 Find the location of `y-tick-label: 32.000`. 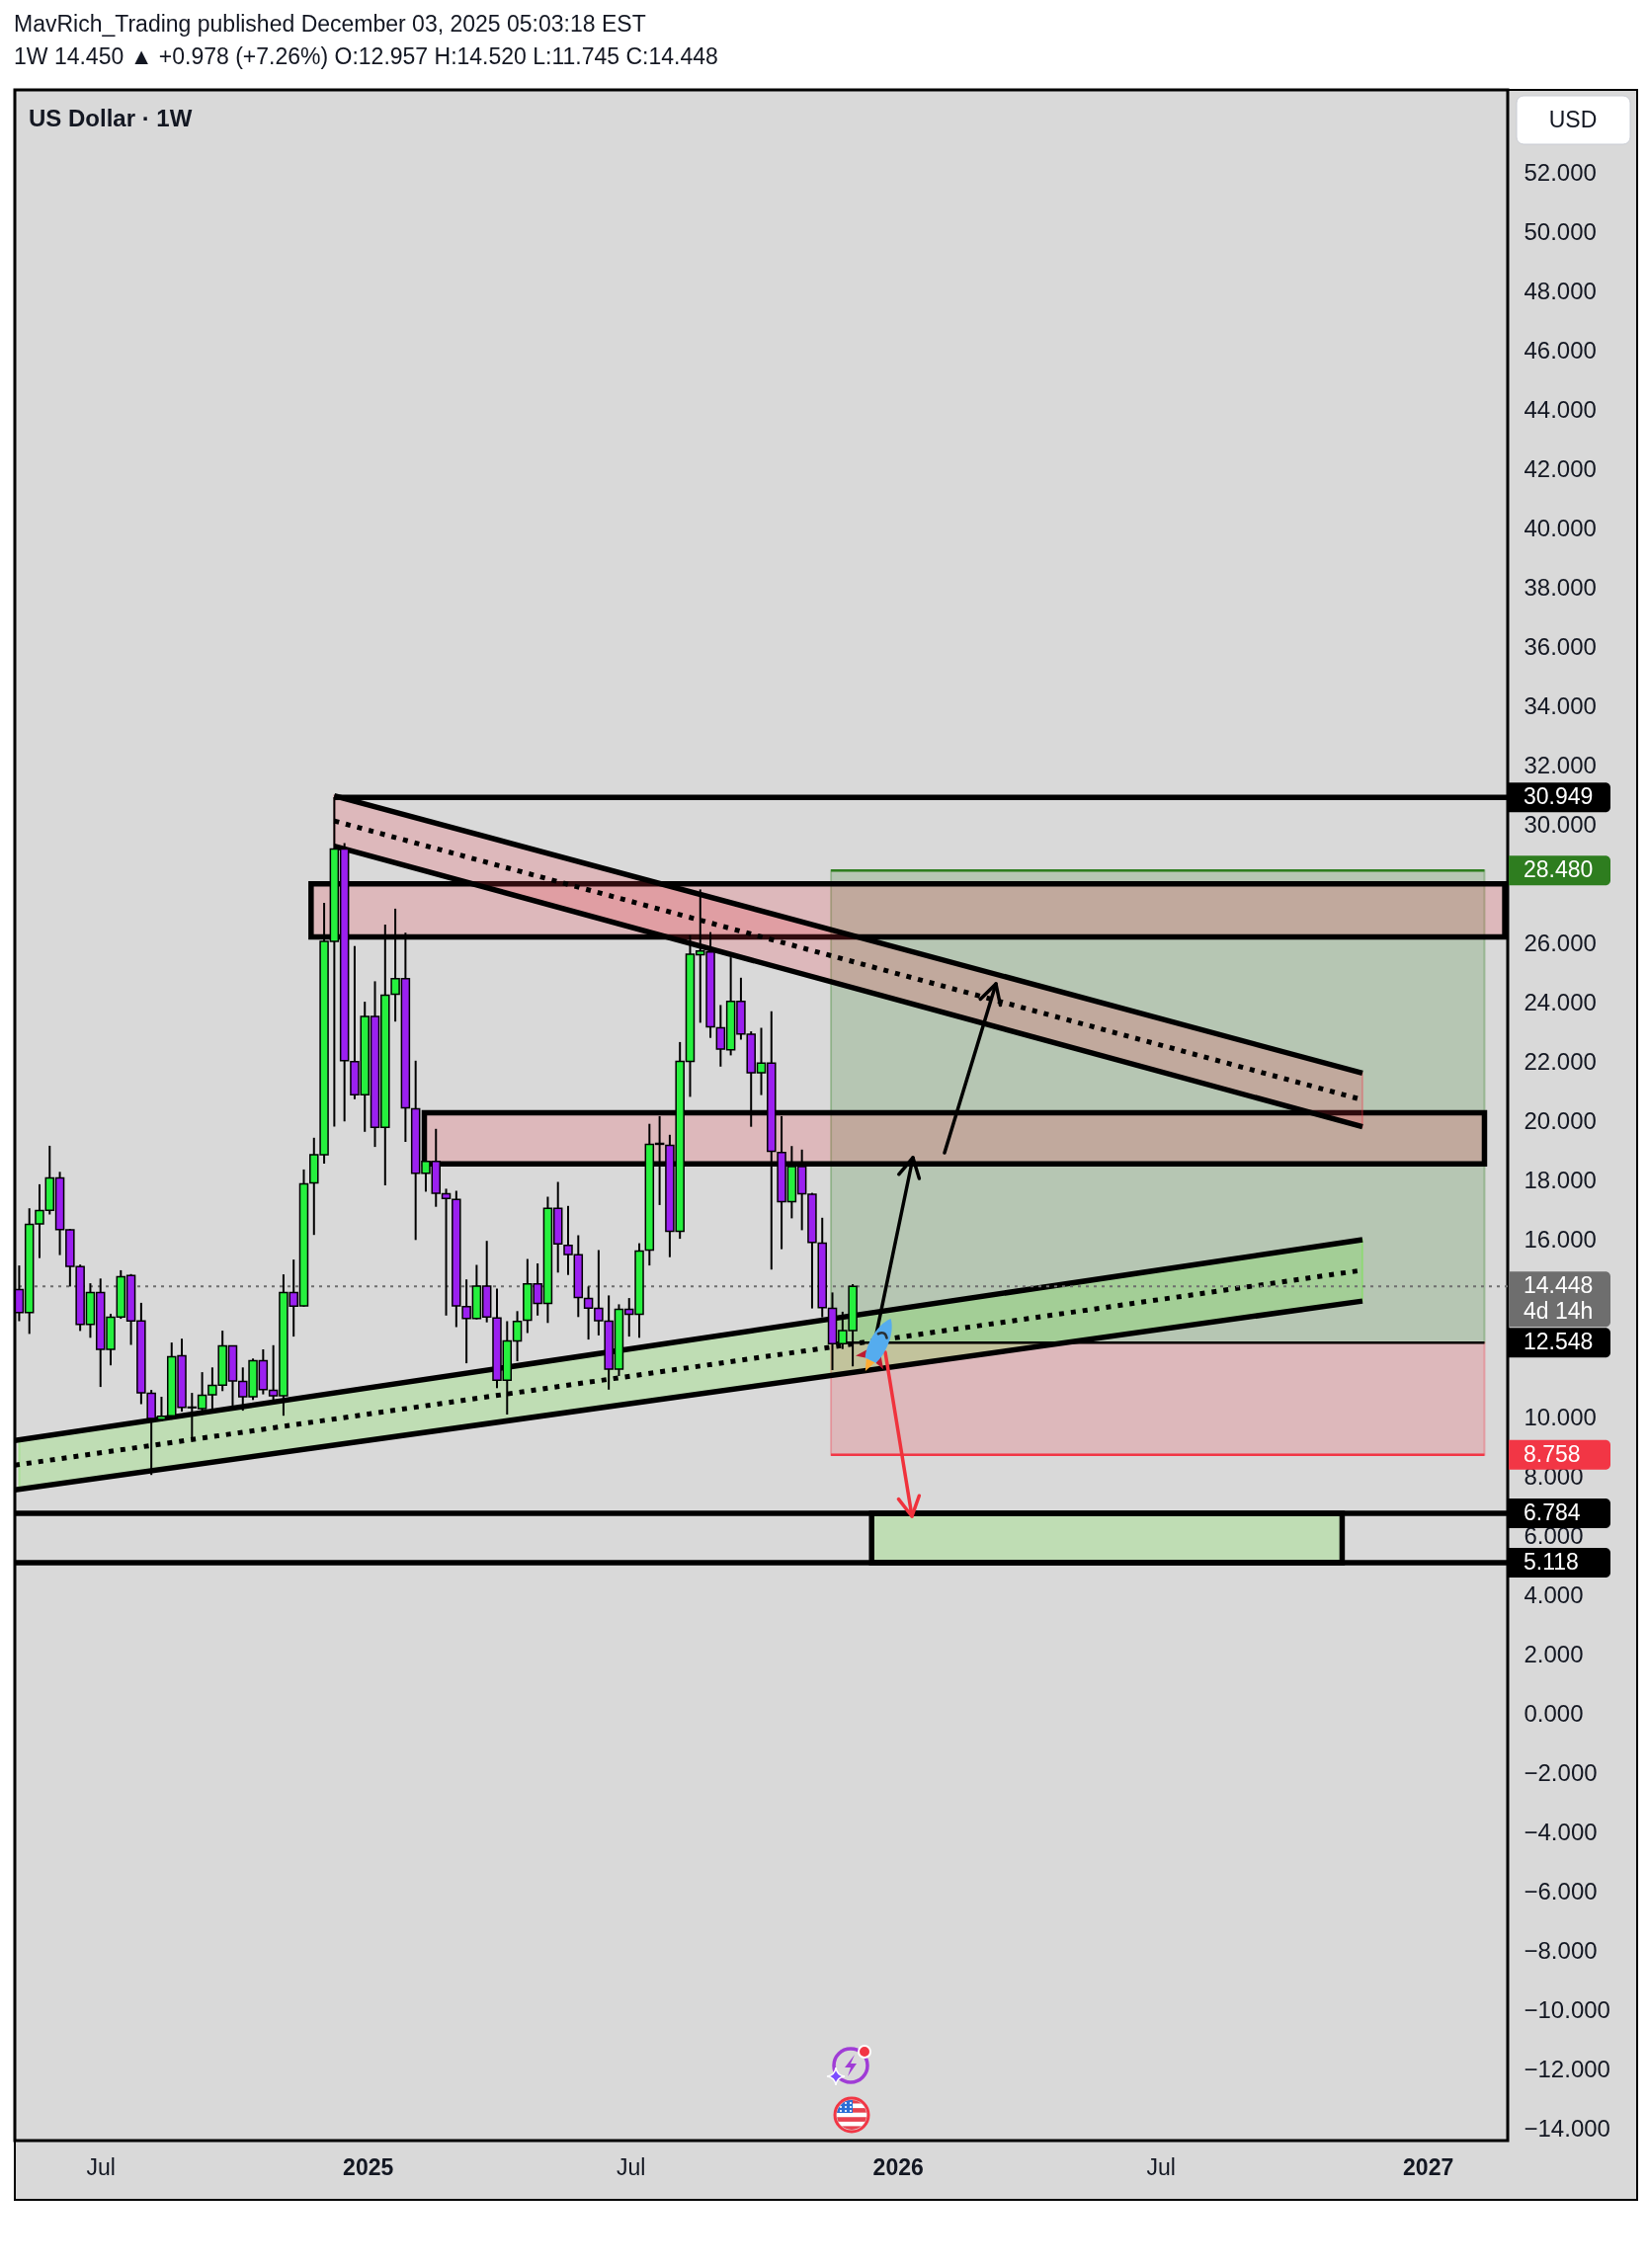

y-tick-label: 32.000 is located at coordinates (1561, 766).